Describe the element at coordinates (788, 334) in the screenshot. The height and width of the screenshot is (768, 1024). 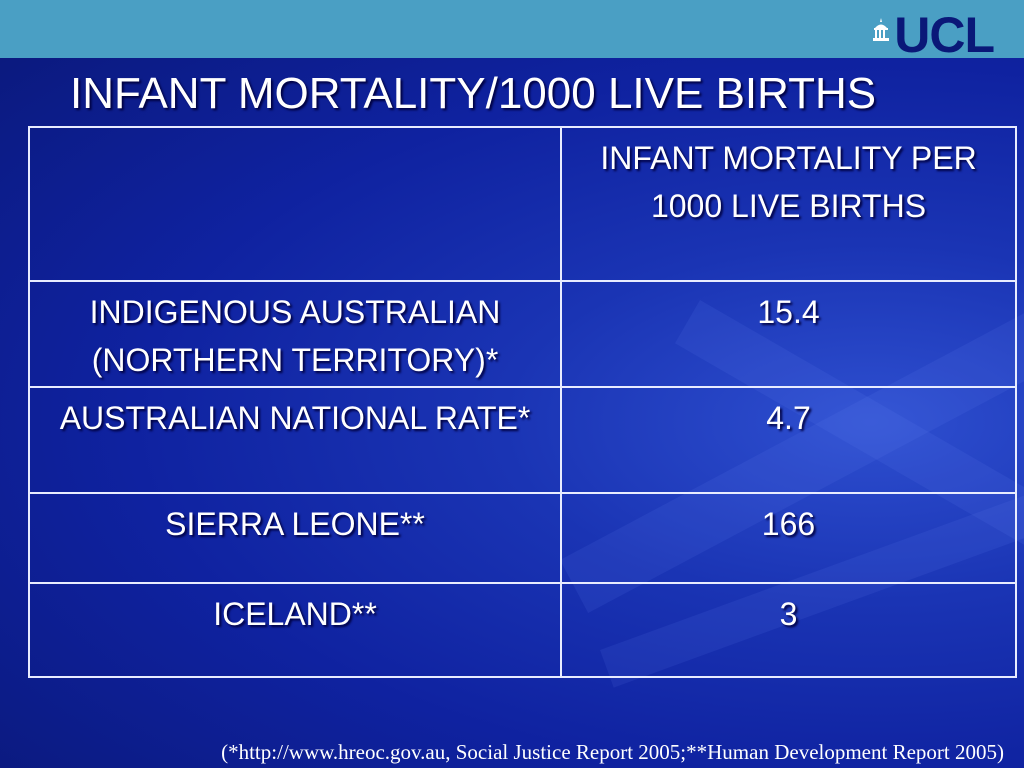
I see `row-value: 15.4` at that location.